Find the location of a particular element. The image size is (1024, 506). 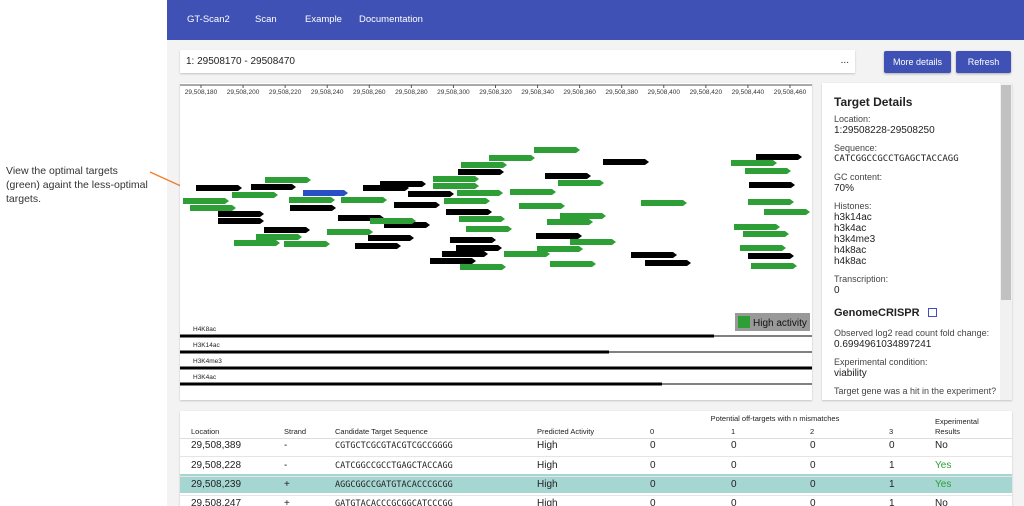

ruler-label: 29,508,420 is located at coordinates (706, 92).